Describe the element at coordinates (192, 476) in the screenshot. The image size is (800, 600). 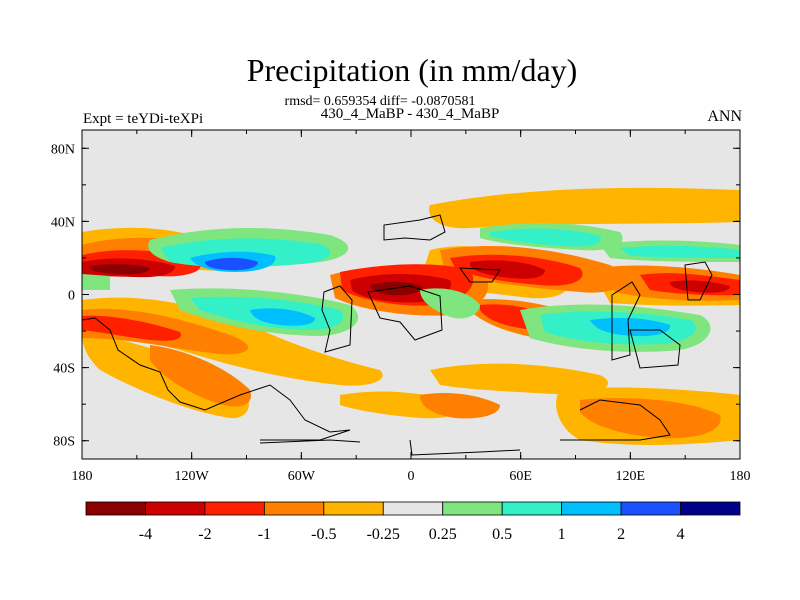
I see `x-tick-label: 120W` at that location.